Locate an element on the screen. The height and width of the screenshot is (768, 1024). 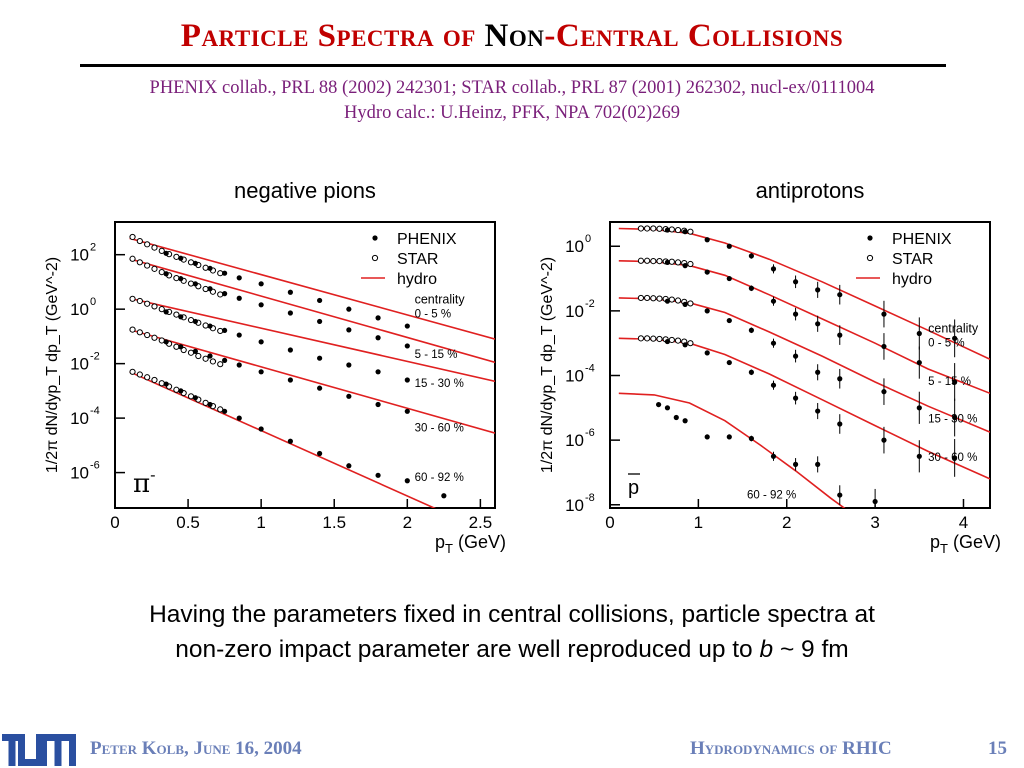
x-tick-label: 1 is located at coordinates (260, 522).